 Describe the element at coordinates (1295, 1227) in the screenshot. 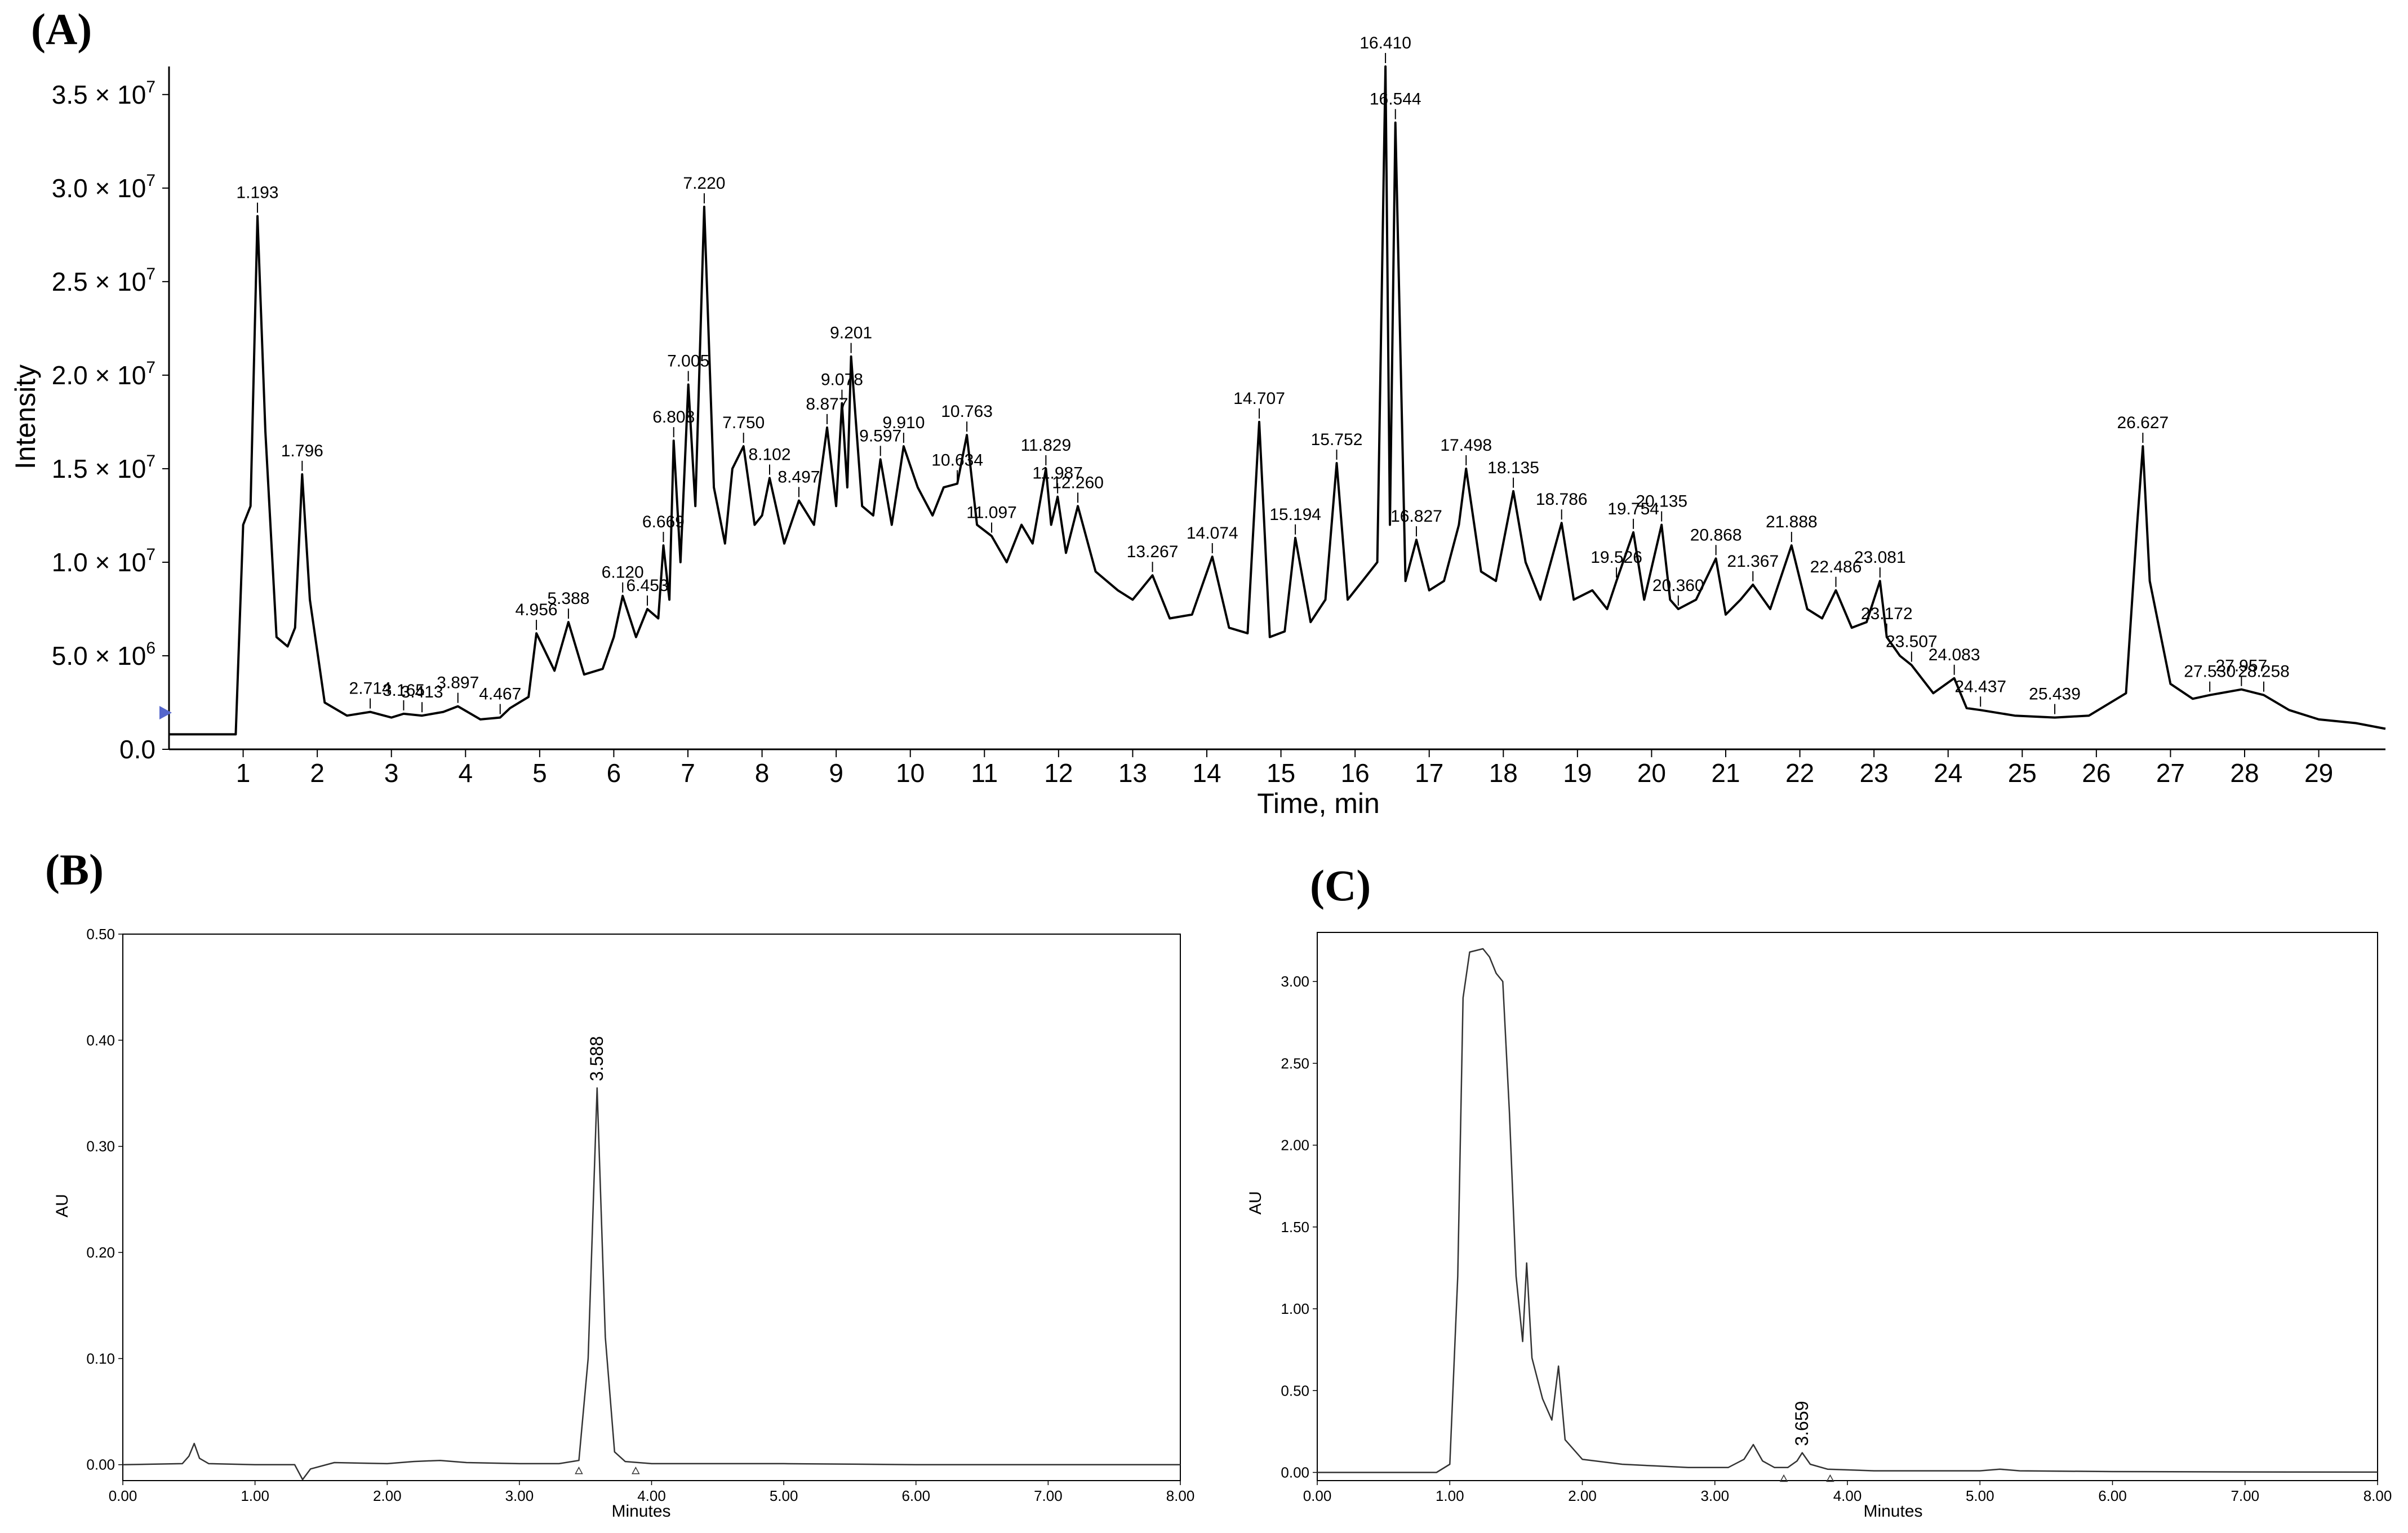

I see `panel-c-y-tick-label: 1.50` at that location.